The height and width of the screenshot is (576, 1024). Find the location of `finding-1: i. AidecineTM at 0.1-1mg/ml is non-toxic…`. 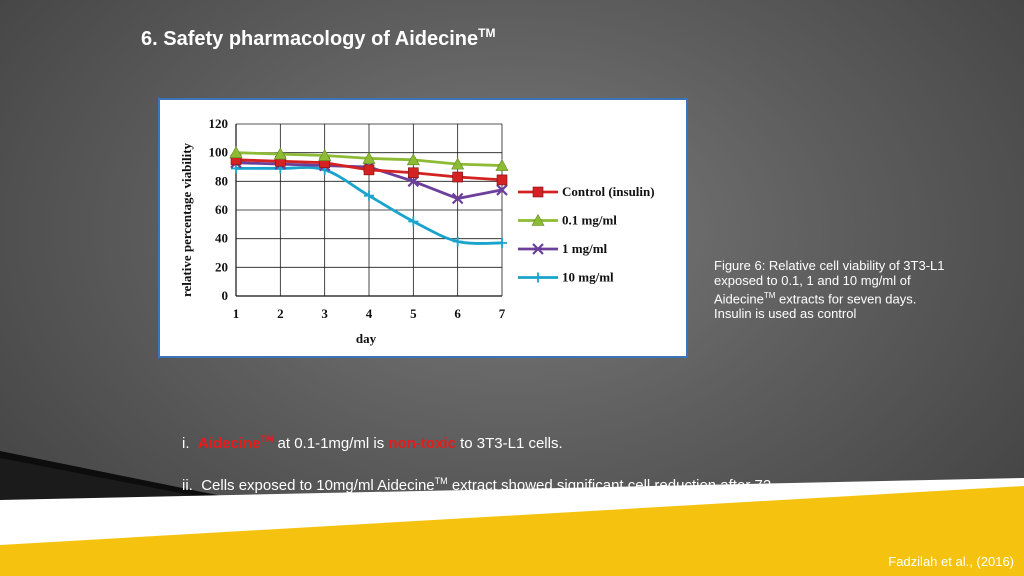

finding-1: i. AidecineTM at 0.1-1mg/ml is non-toxic… is located at coordinates (532, 441).